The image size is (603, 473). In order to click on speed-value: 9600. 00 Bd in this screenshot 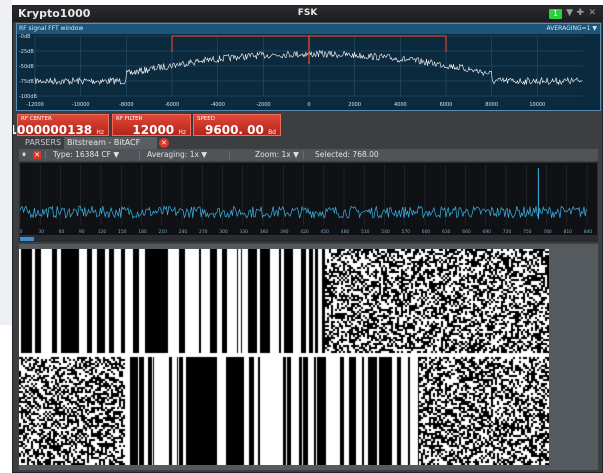, I will do `click(240, 130)`.